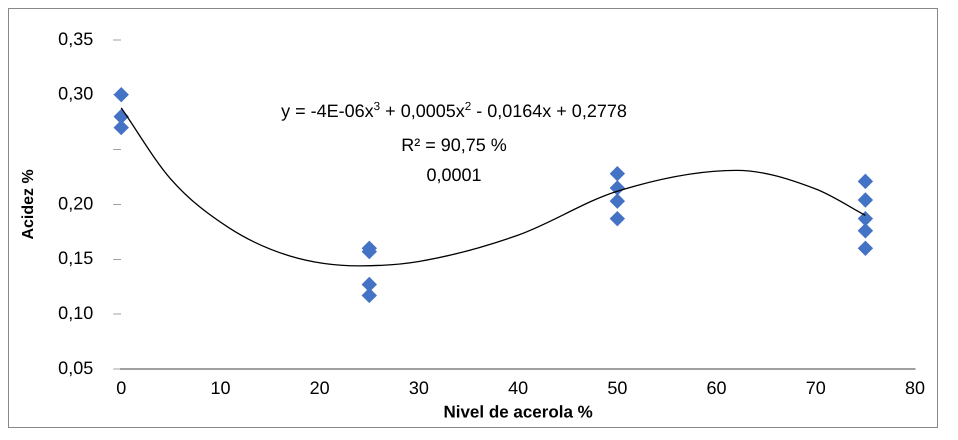 The width and height of the screenshot is (958, 440). I want to click on x-tick-label: 80, so click(915, 388).